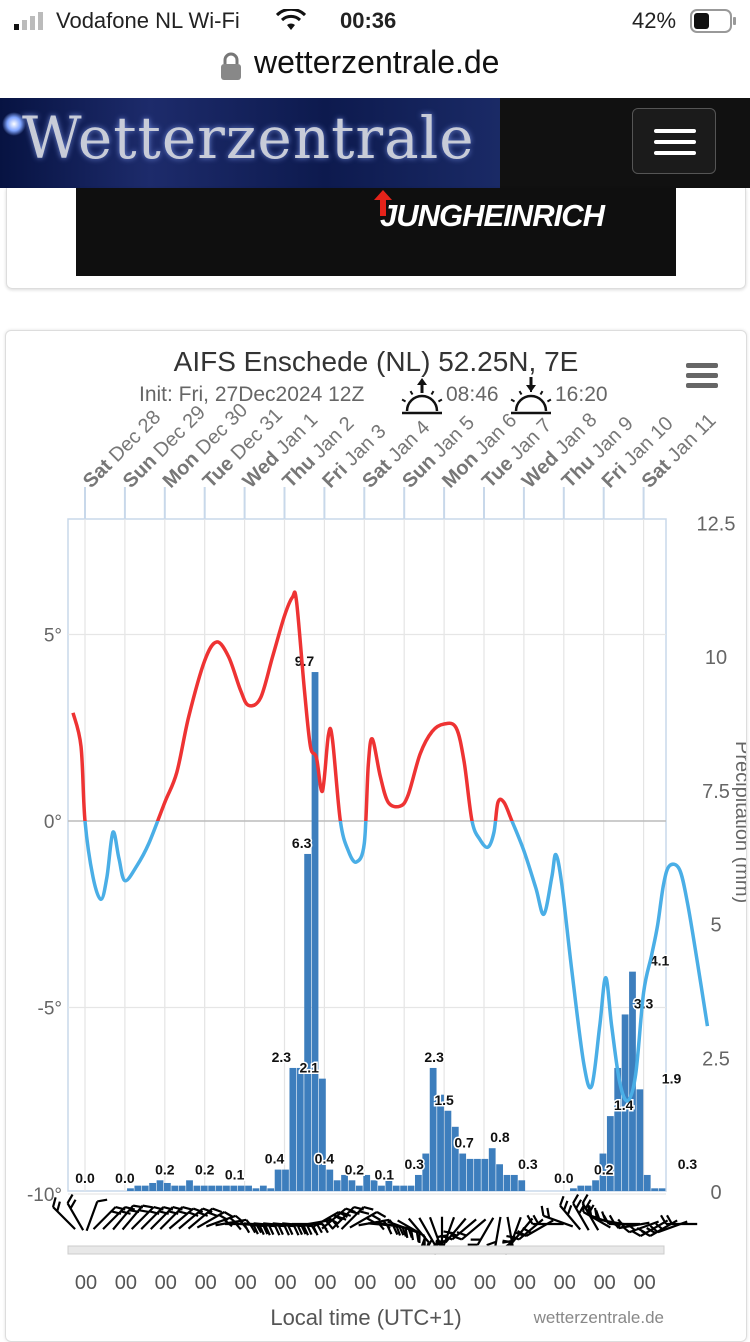 The image size is (750, 1342). What do you see at coordinates (702, 365) in the screenshot?
I see `chart-menu-icon` at bounding box center [702, 365].